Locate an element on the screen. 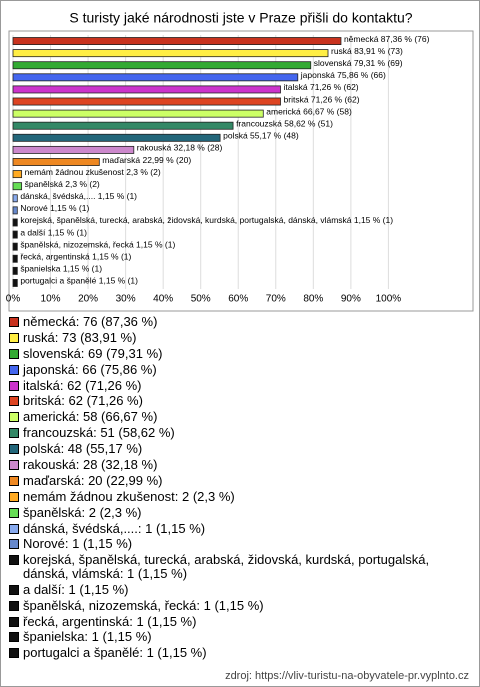 This screenshot has height=687, width=480. x-tick-label: 90% is located at coordinates (351, 299).